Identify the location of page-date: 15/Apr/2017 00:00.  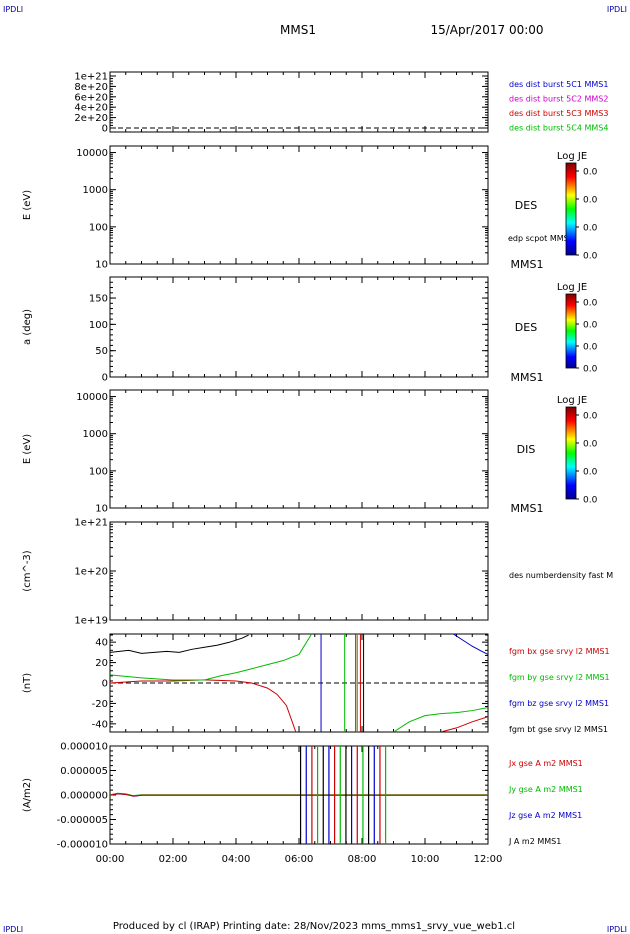
(486, 30).